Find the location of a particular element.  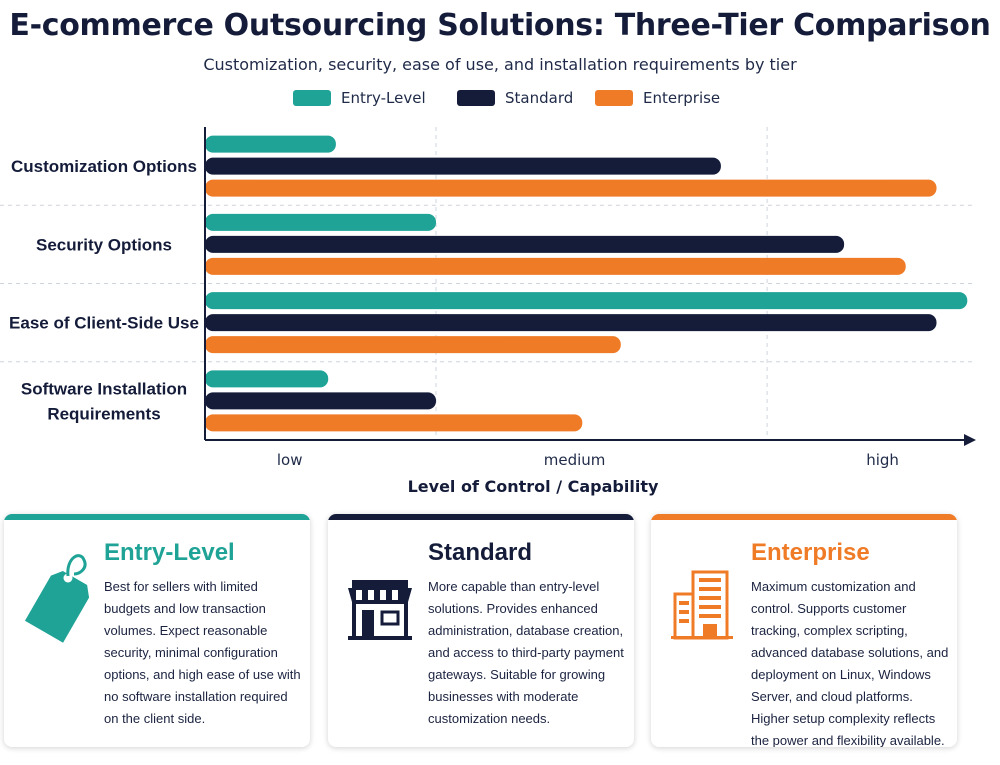

card-title: Standard is located at coordinates (480, 552).